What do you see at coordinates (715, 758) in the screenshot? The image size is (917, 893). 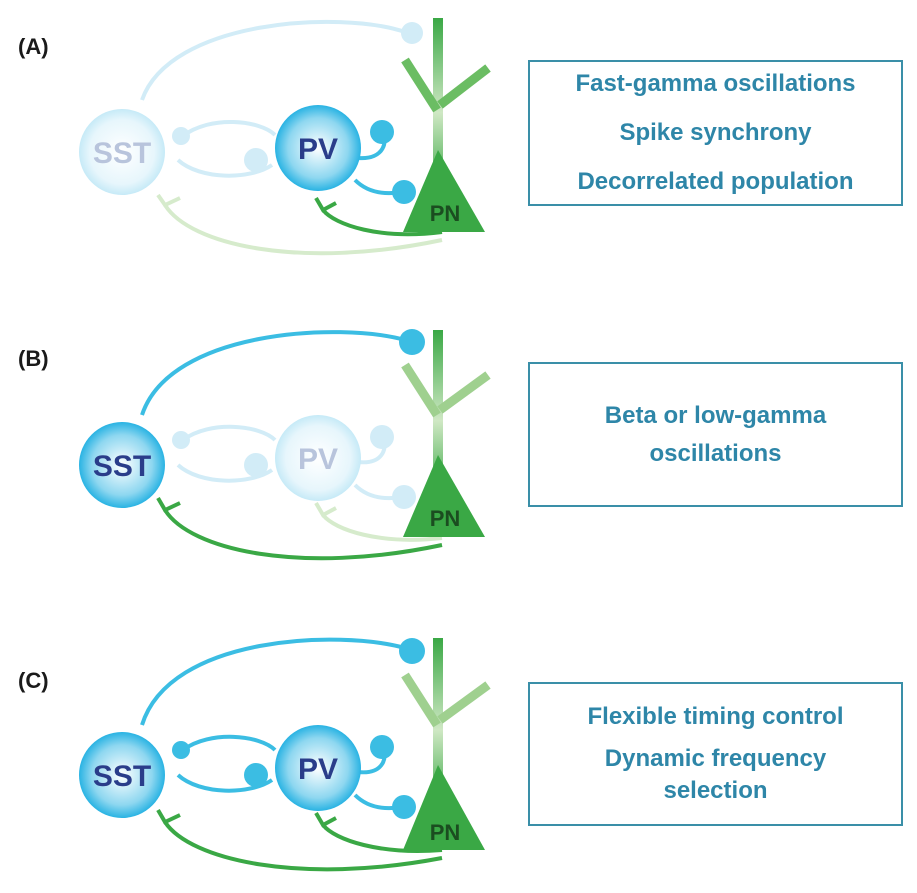 I see `outcome-line: Dynamic frequency` at bounding box center [715, 758].